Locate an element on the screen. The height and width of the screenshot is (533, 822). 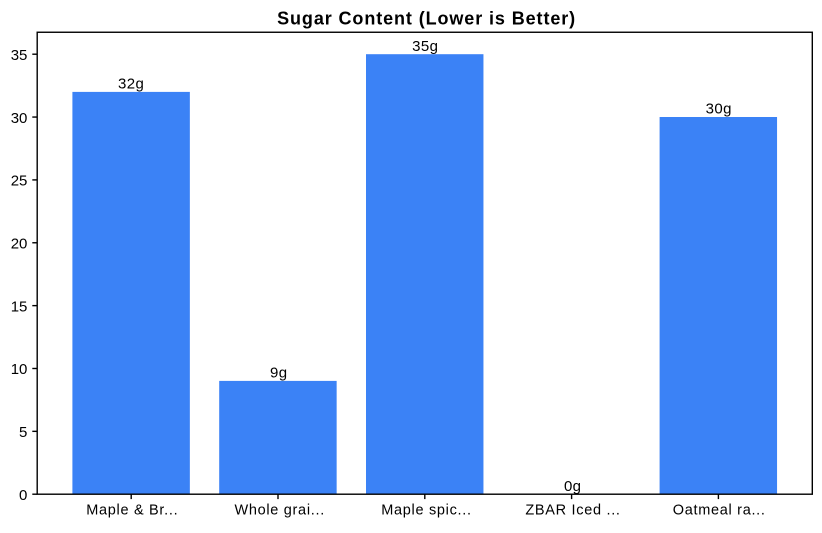
svg-text: 32g is located at coordinates (131, 84).